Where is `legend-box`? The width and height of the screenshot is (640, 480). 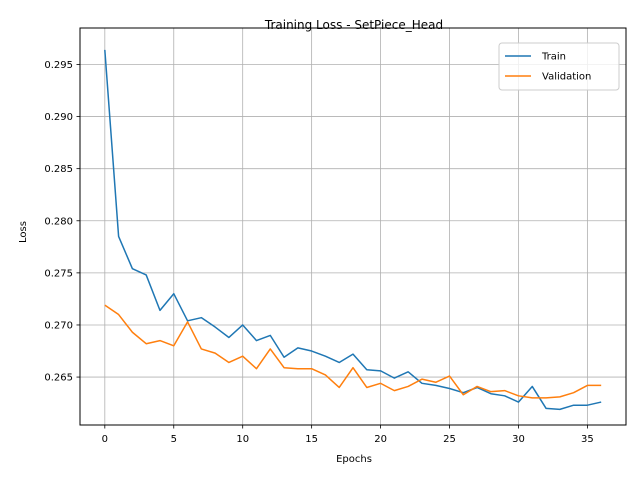 legend-box is located at coordinates (559, 66).